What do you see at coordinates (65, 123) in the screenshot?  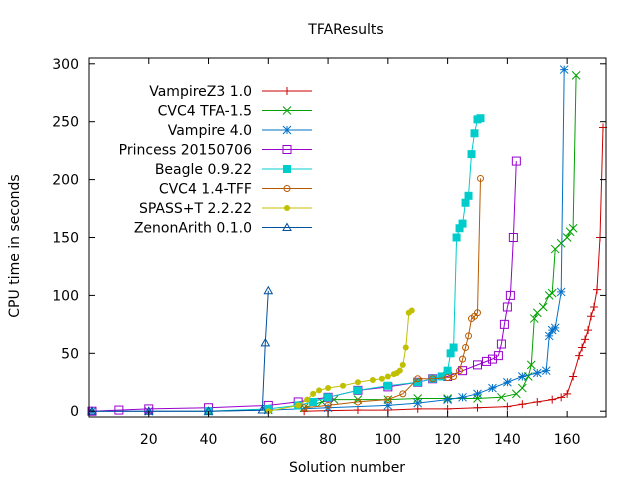 I see `y-tick-label: 250` at bounding box center [65, 123].